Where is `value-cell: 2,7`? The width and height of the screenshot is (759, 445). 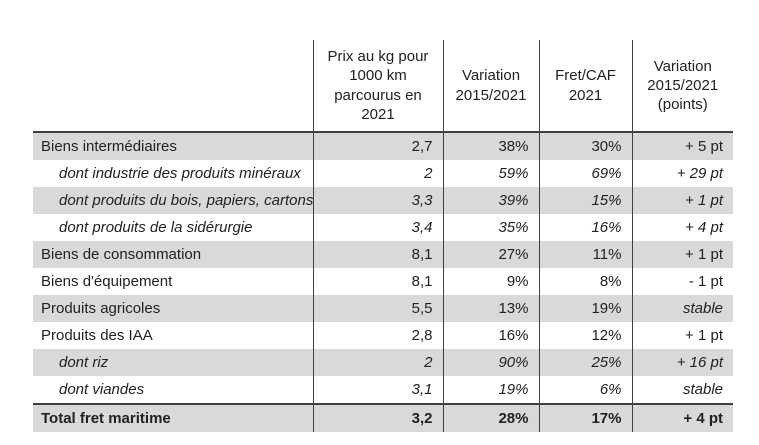
value-cell: 2,7 is located at coordinates (377, 146).